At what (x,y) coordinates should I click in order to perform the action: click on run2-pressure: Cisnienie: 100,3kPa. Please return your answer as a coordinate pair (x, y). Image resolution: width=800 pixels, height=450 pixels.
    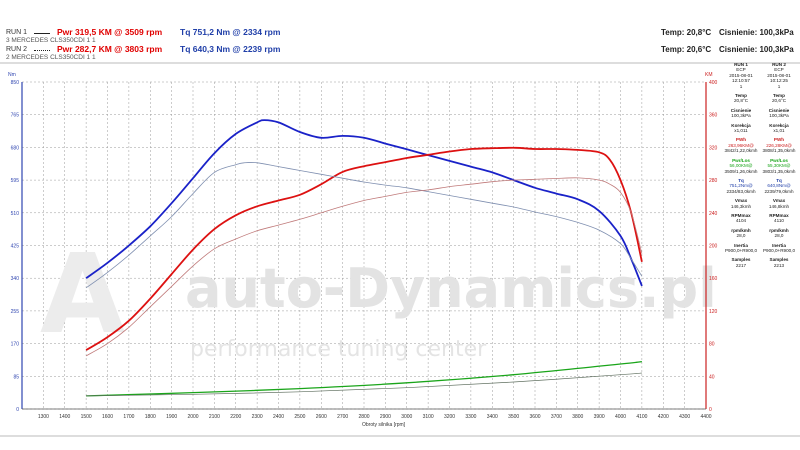
    Looking at the image, I should click on (756, 49).